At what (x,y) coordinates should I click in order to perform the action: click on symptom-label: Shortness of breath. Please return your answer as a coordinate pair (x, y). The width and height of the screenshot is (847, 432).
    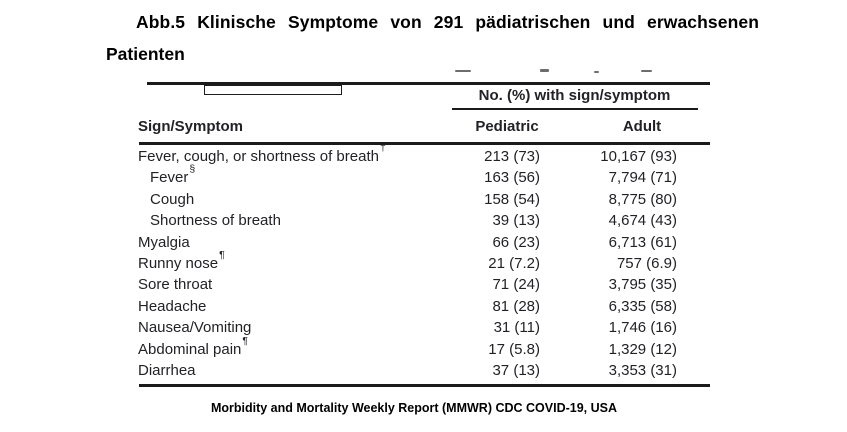
    Looking at the image, I should click on (215, 221).